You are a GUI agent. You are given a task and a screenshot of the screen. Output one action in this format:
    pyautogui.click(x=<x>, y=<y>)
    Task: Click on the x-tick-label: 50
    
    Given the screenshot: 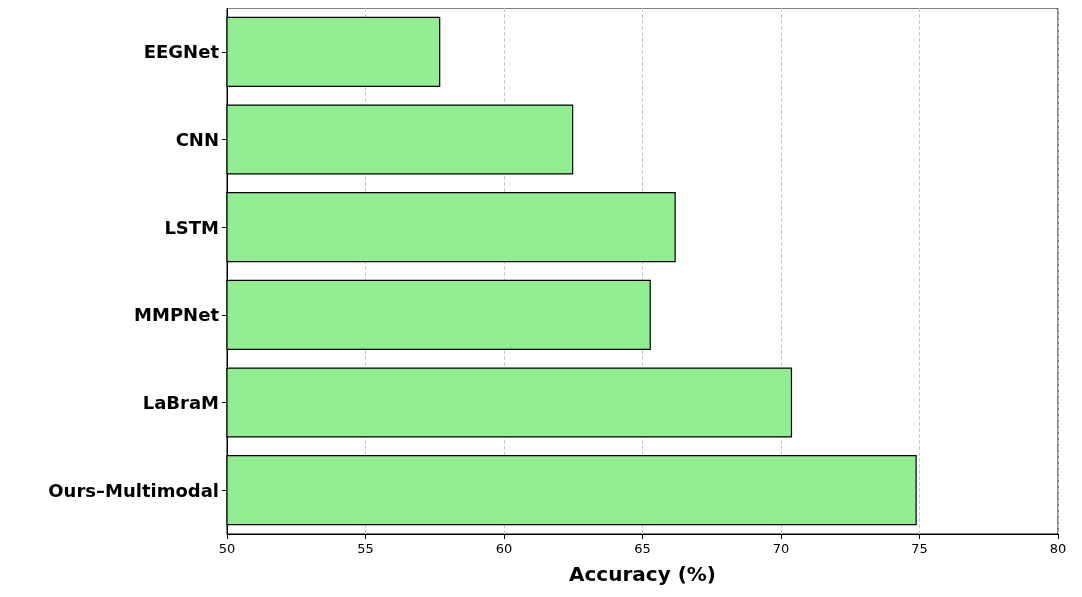 What is the action you would take?
    pyautogui.click(x=227, y=548)
    